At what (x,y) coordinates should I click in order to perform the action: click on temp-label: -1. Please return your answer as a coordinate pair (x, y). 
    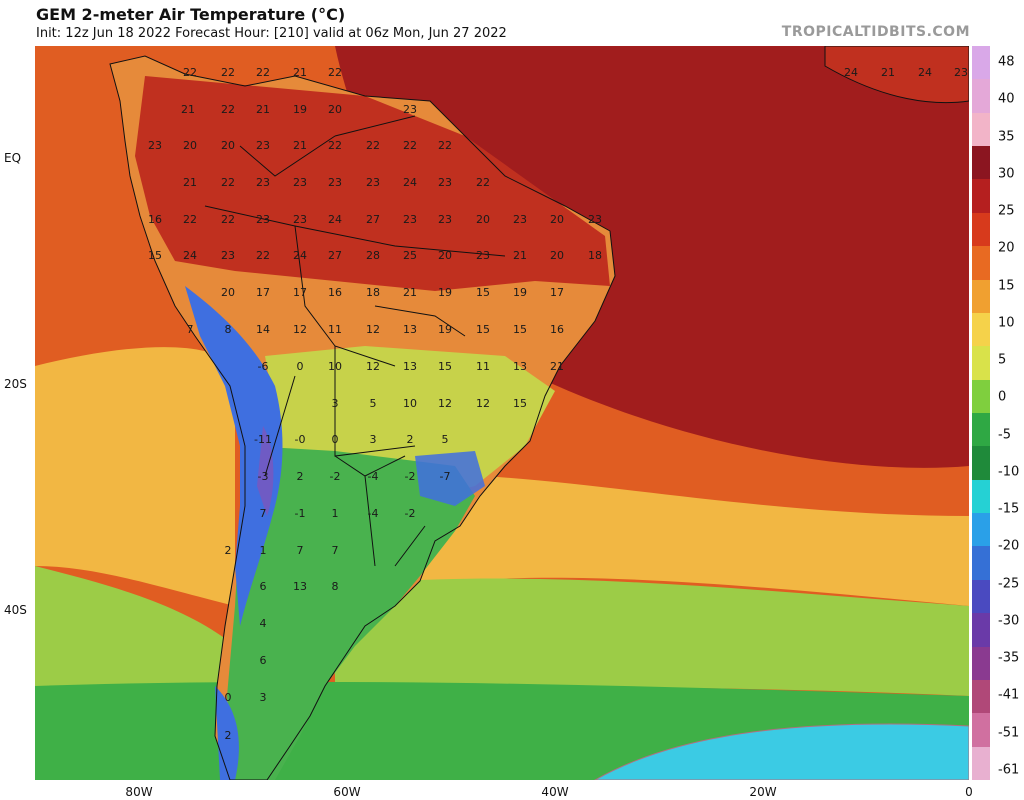
    Looking at the image, I should click on (300, 513).